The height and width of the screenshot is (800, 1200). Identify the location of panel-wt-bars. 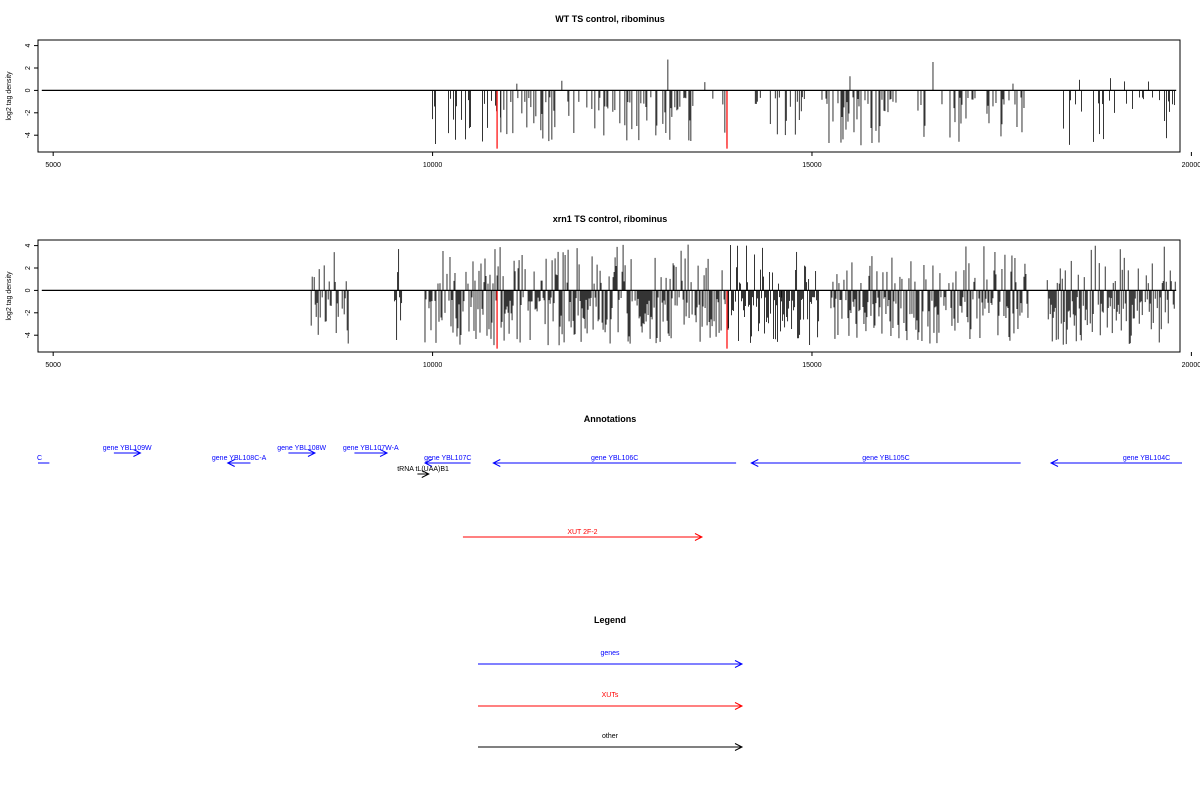
(803, 102).